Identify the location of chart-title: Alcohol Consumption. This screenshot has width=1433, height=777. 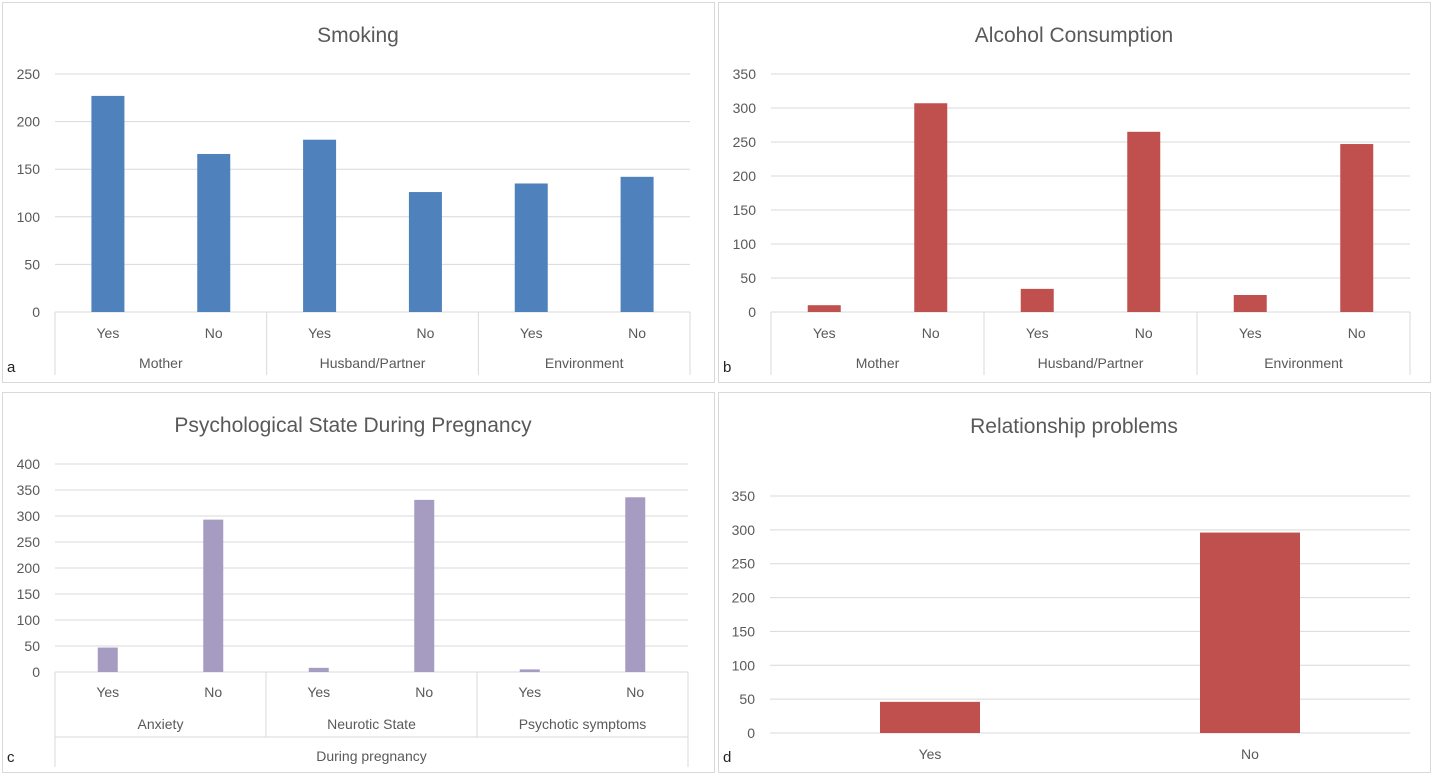
(1074, 35).